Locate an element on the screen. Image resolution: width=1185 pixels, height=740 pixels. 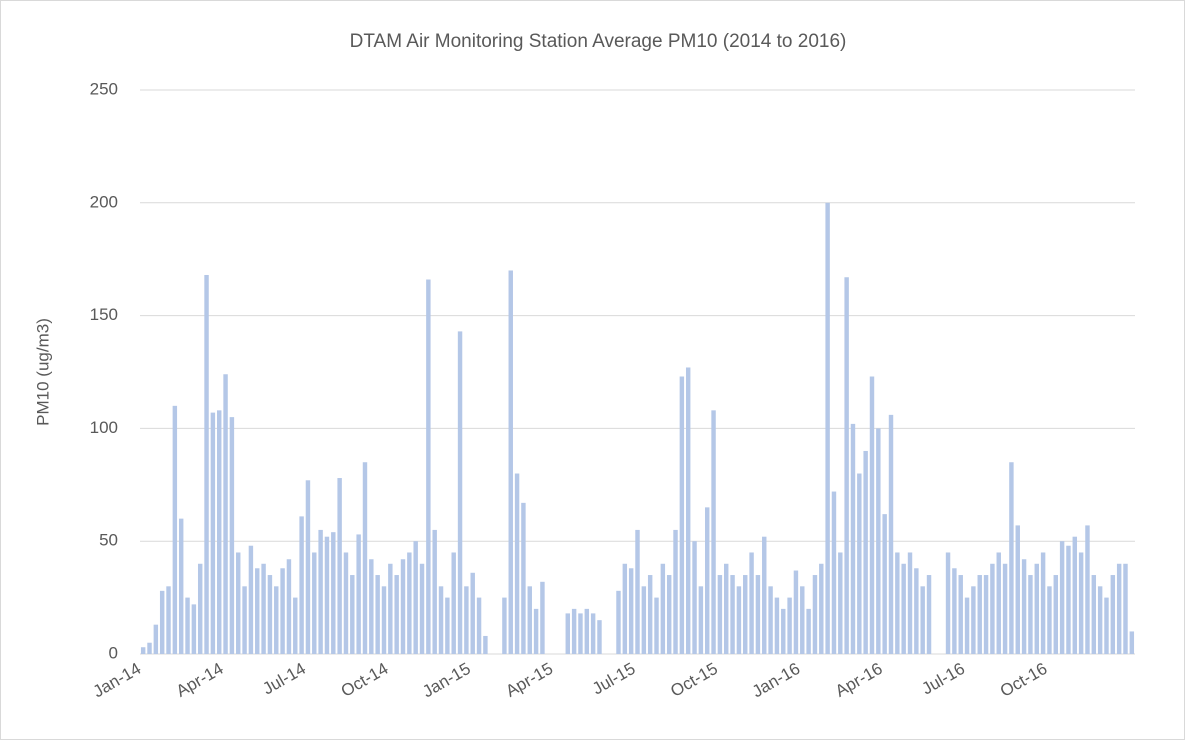
y-tick-label: 0 is located at coordinates (113, 652).